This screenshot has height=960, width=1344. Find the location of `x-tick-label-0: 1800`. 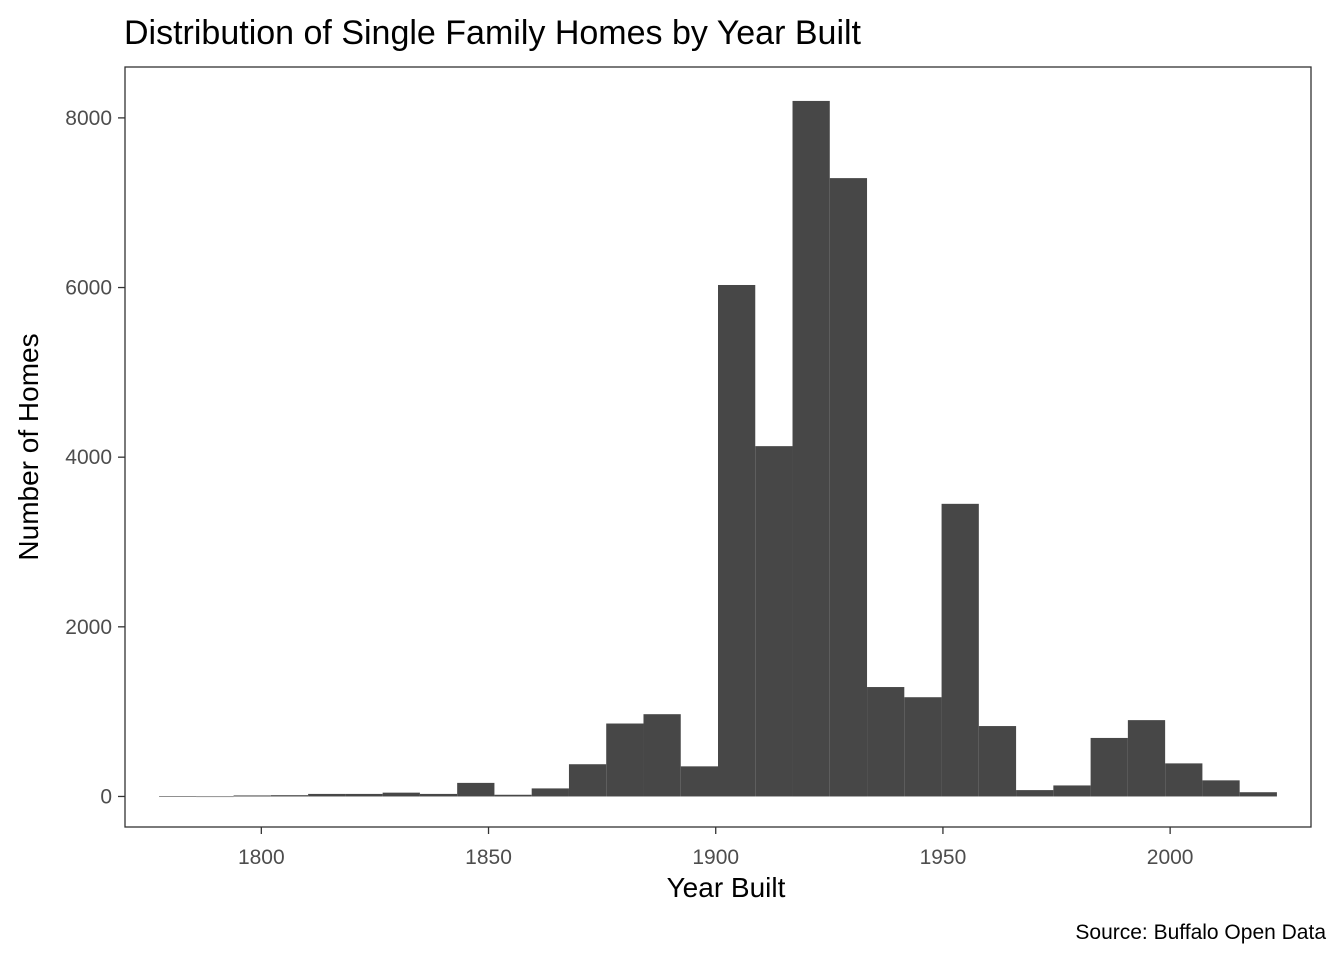

x-tick-label-0: 1800 is located at coordinates (261, 857).